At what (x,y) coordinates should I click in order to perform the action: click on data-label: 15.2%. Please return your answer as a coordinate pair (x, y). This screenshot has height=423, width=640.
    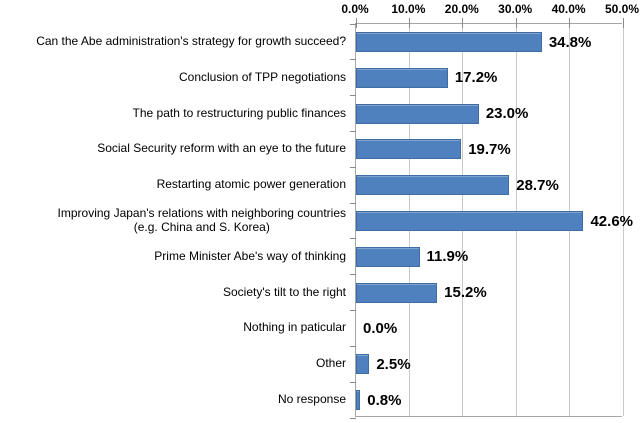
    Looking at the image, I should click on (465, 293).